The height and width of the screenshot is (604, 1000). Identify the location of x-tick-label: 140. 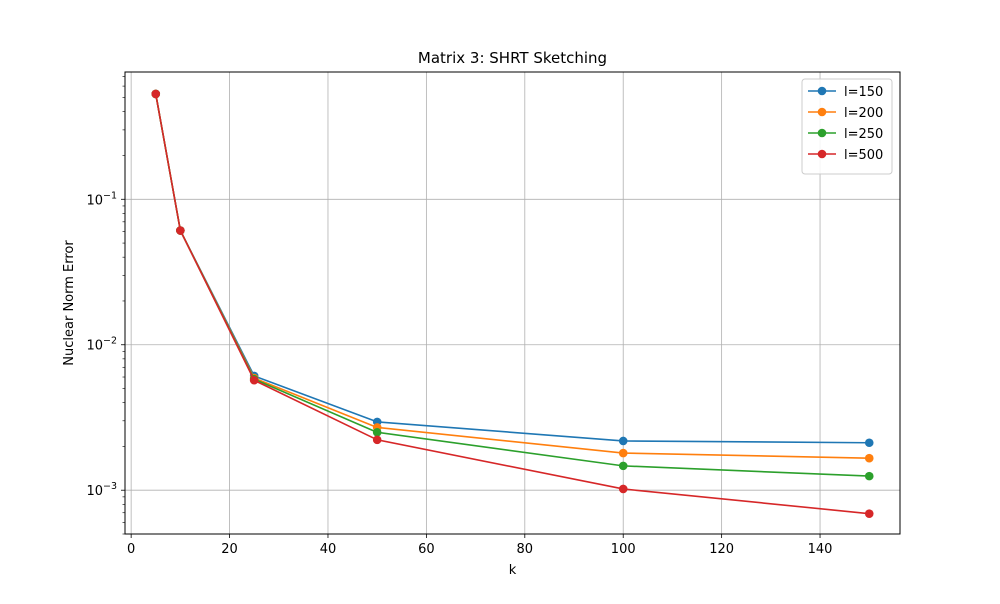
(820, 549).